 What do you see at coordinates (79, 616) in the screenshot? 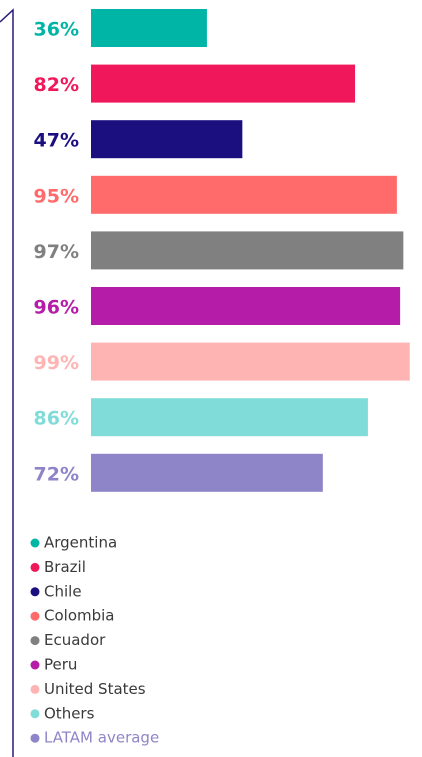
I see `legend-label: Colombia` at bounding box center [79, 616].